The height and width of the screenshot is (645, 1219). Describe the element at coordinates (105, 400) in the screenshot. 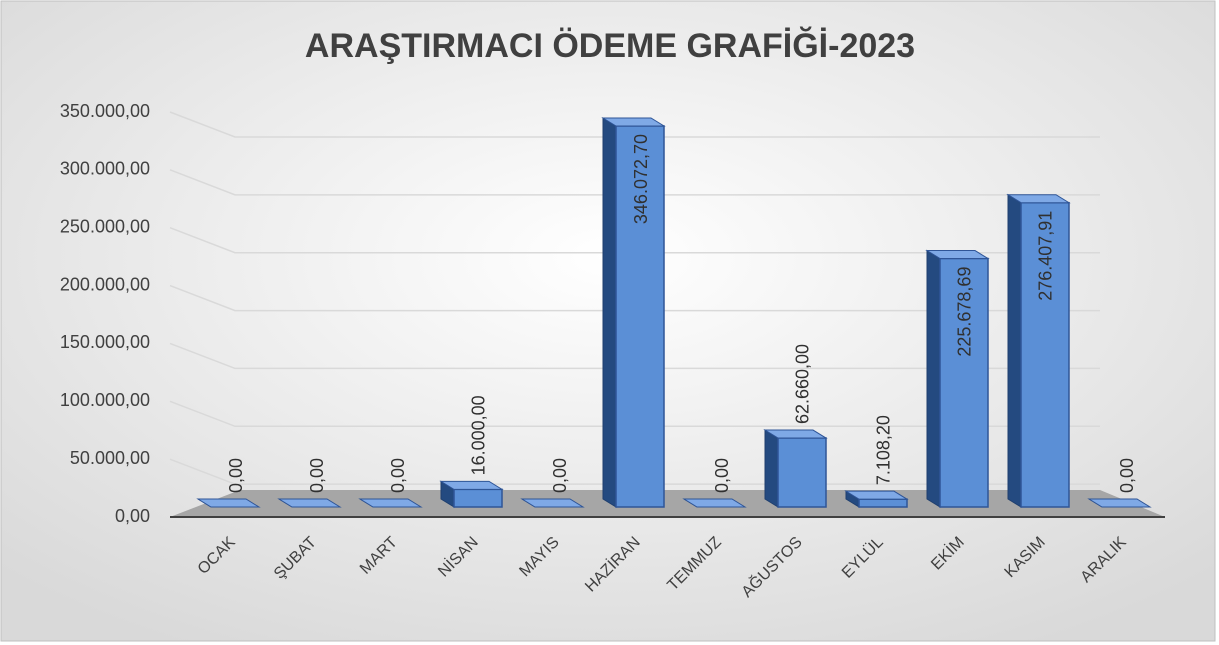

I see `y-tick-label: 100.000,00` at that location.